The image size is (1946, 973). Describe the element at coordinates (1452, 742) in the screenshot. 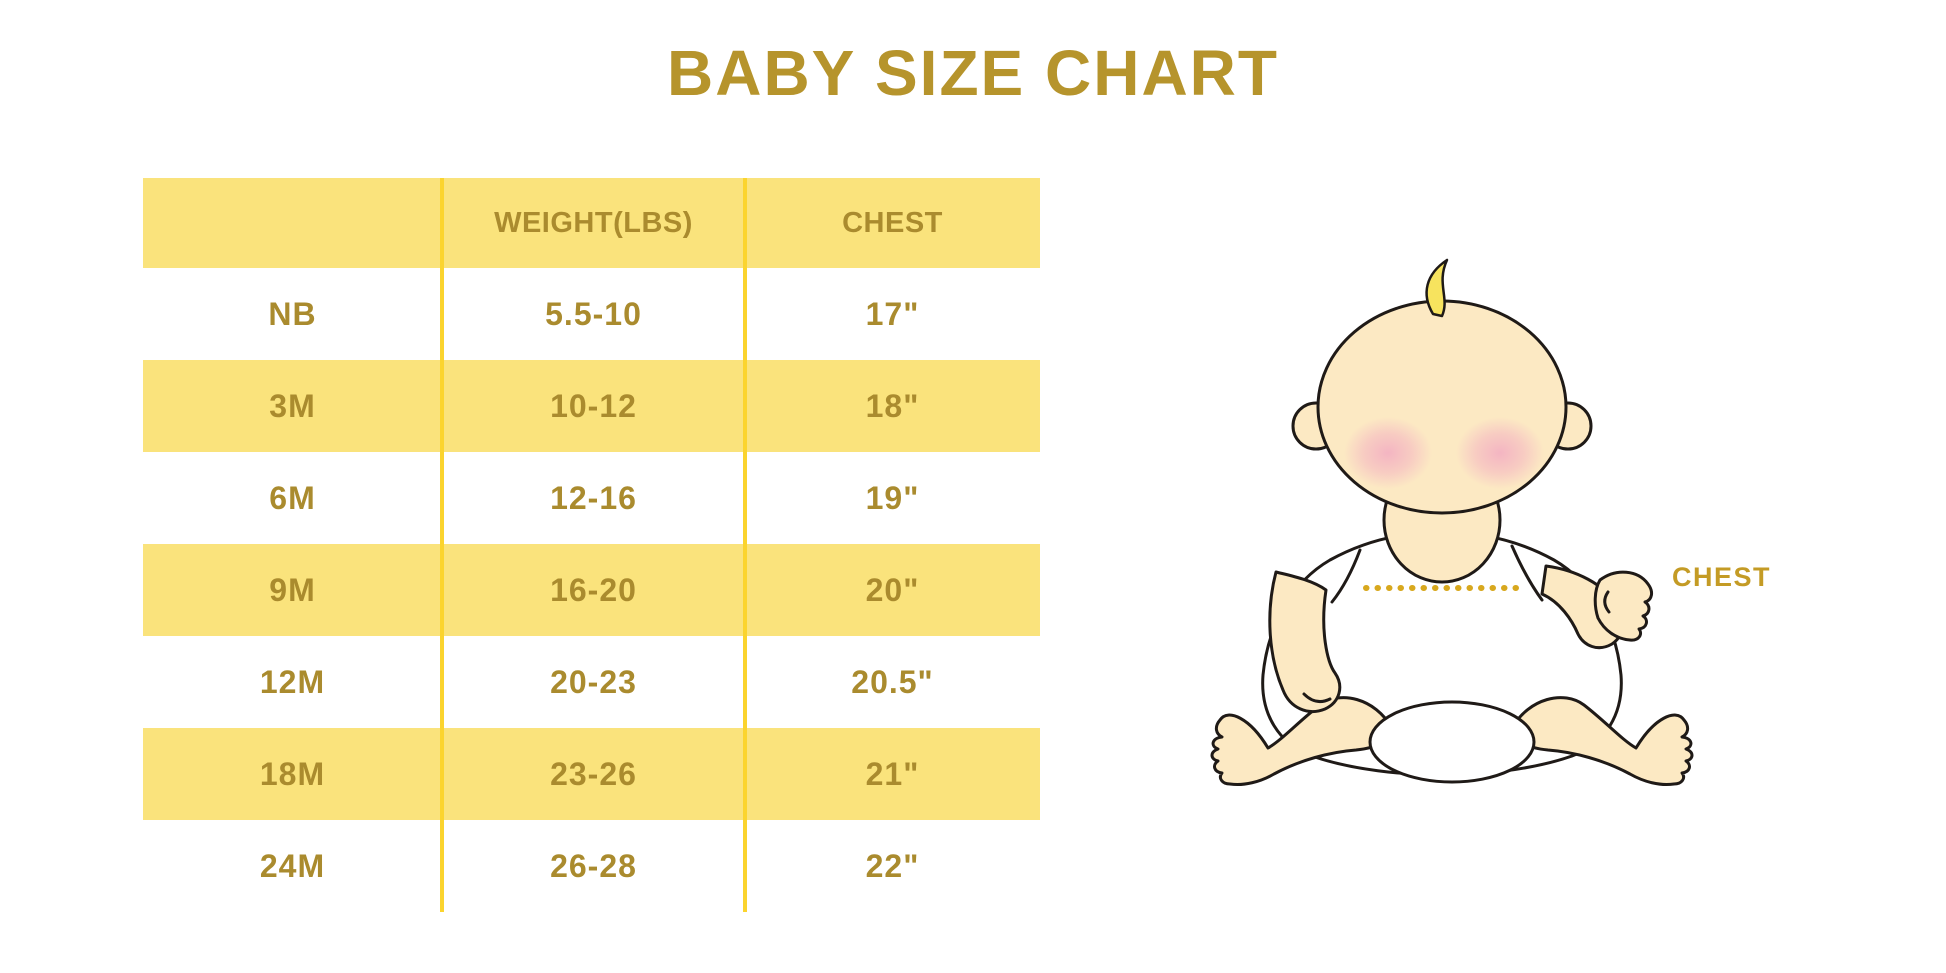

I see `baby-diaper` at that location.